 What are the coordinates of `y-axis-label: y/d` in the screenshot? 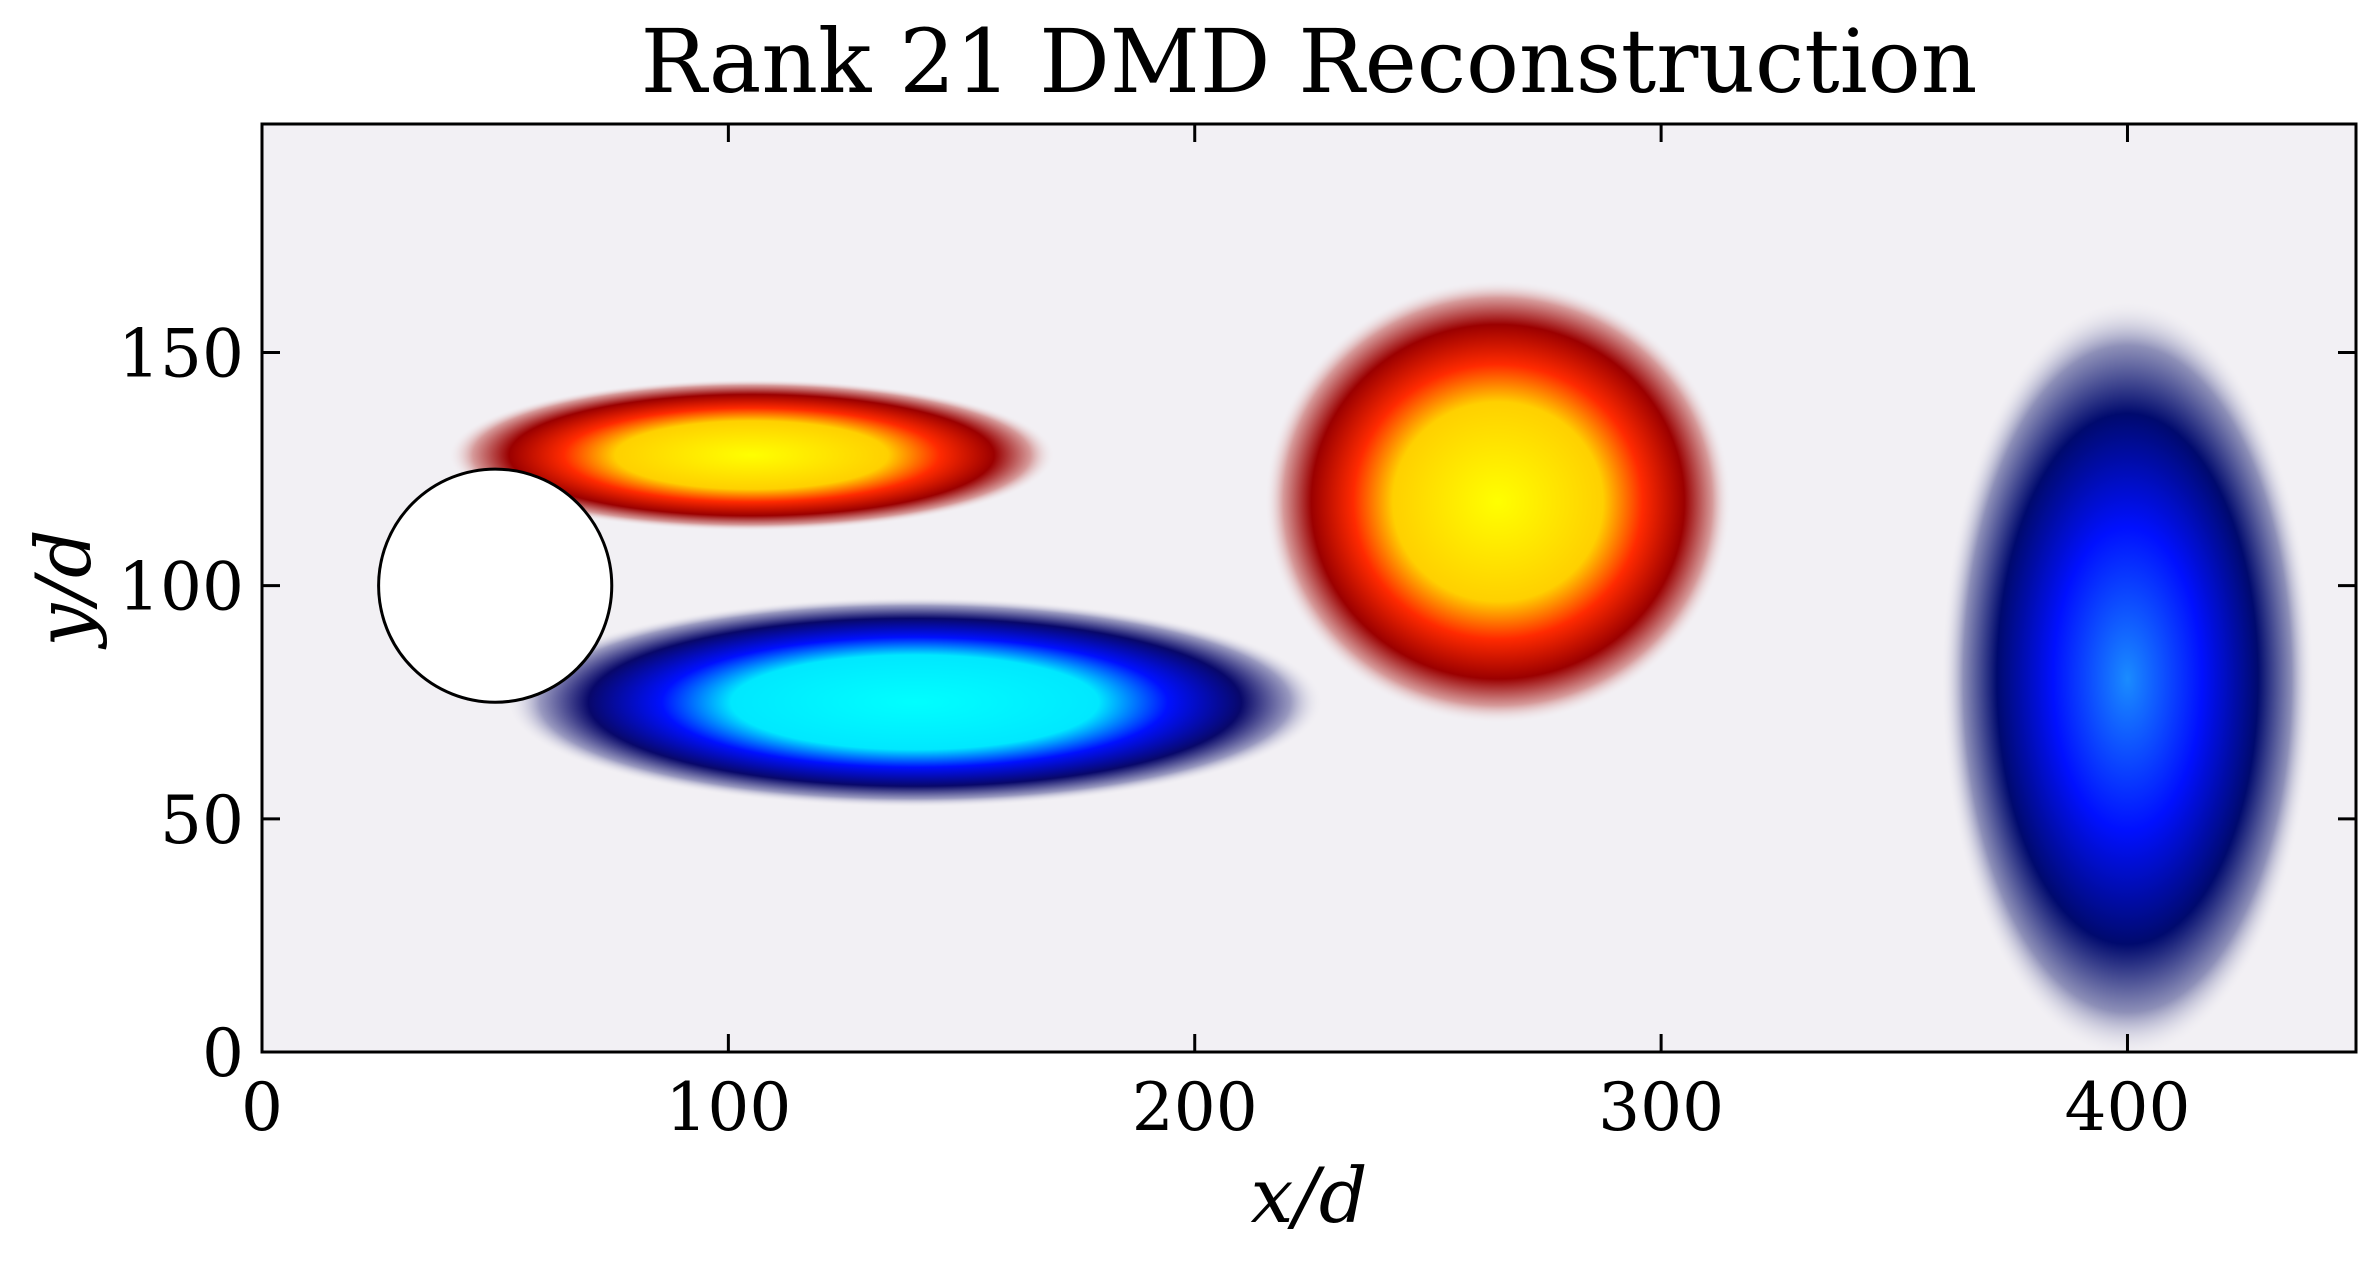 It's located at (63, 589).